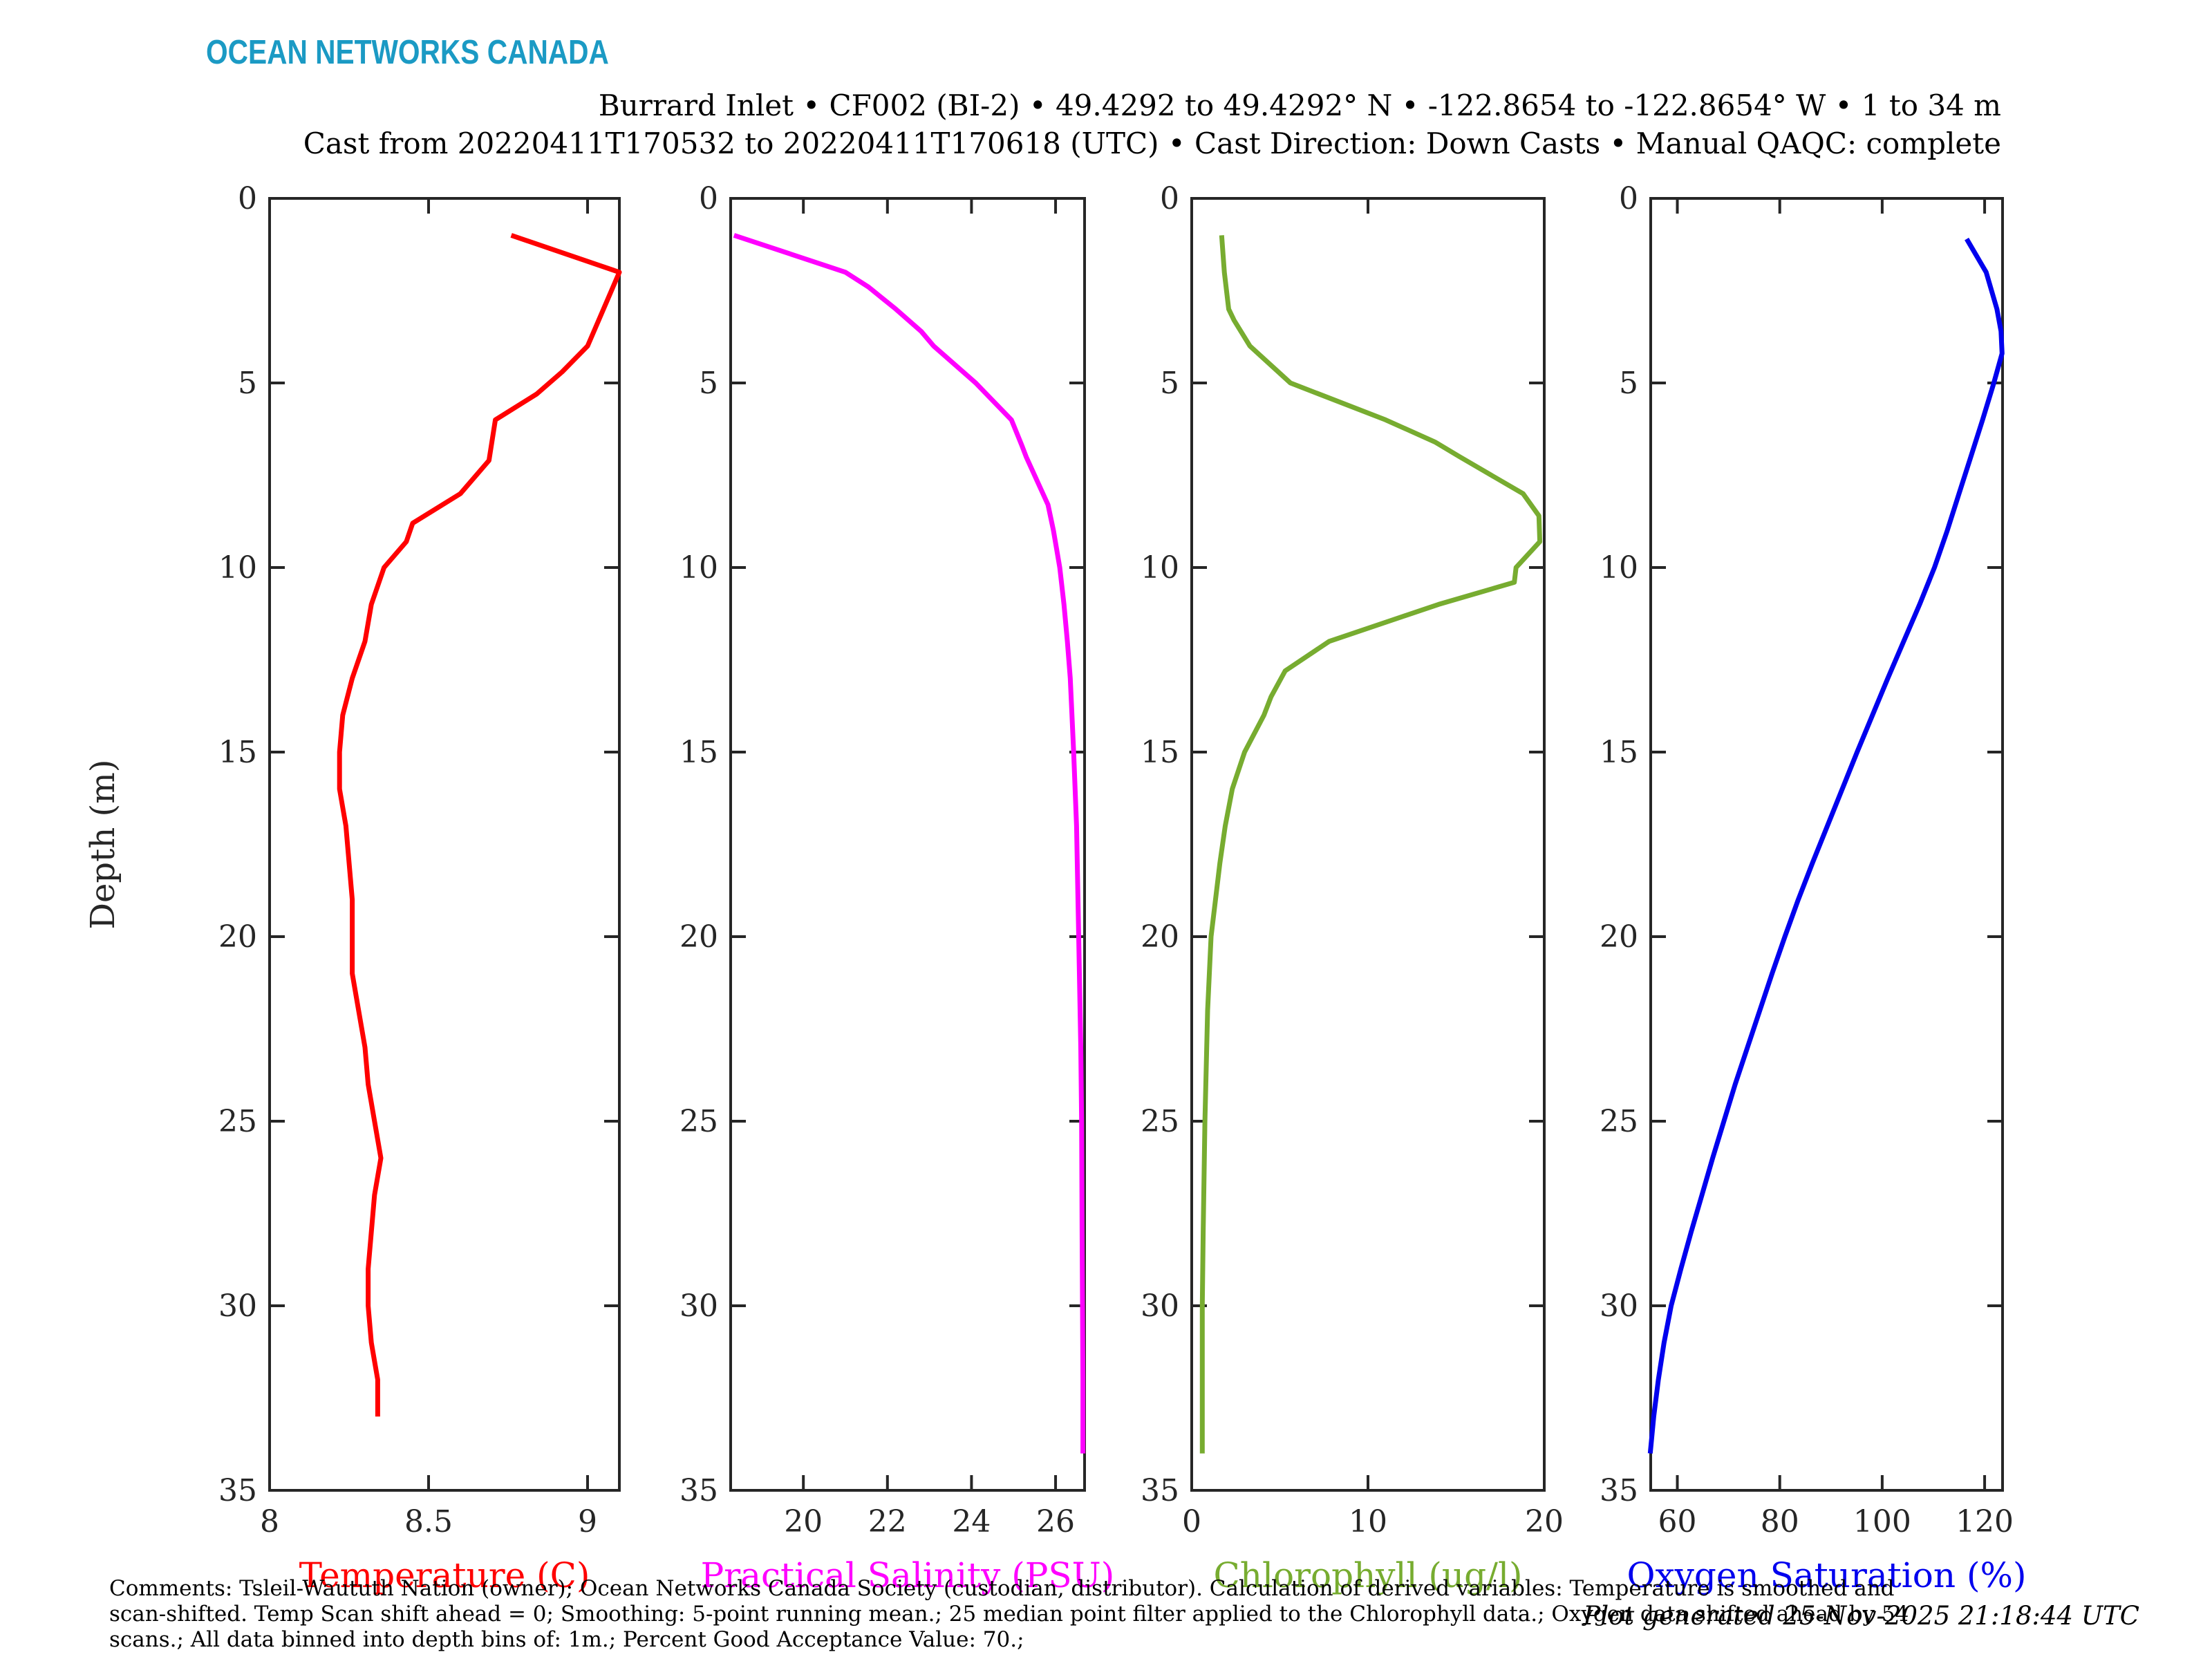  What do you see at coordinates (407, 53) in the screenshot?
I see `onc-logo: OCEAN NETWORKS CANADA` at bounding box center [407, 53].